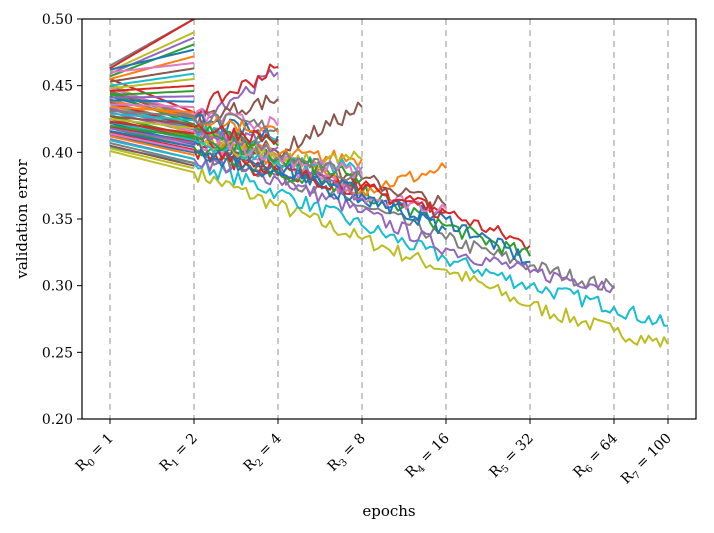 The height and width of the screenshot is (533, 714). I want to click on x-tick-label: R2 = 4, so click(264, 453).